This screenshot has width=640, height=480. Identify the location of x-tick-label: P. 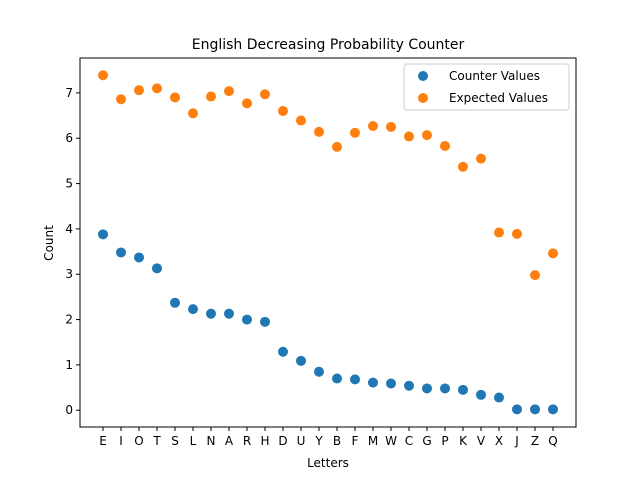
(444, 441).